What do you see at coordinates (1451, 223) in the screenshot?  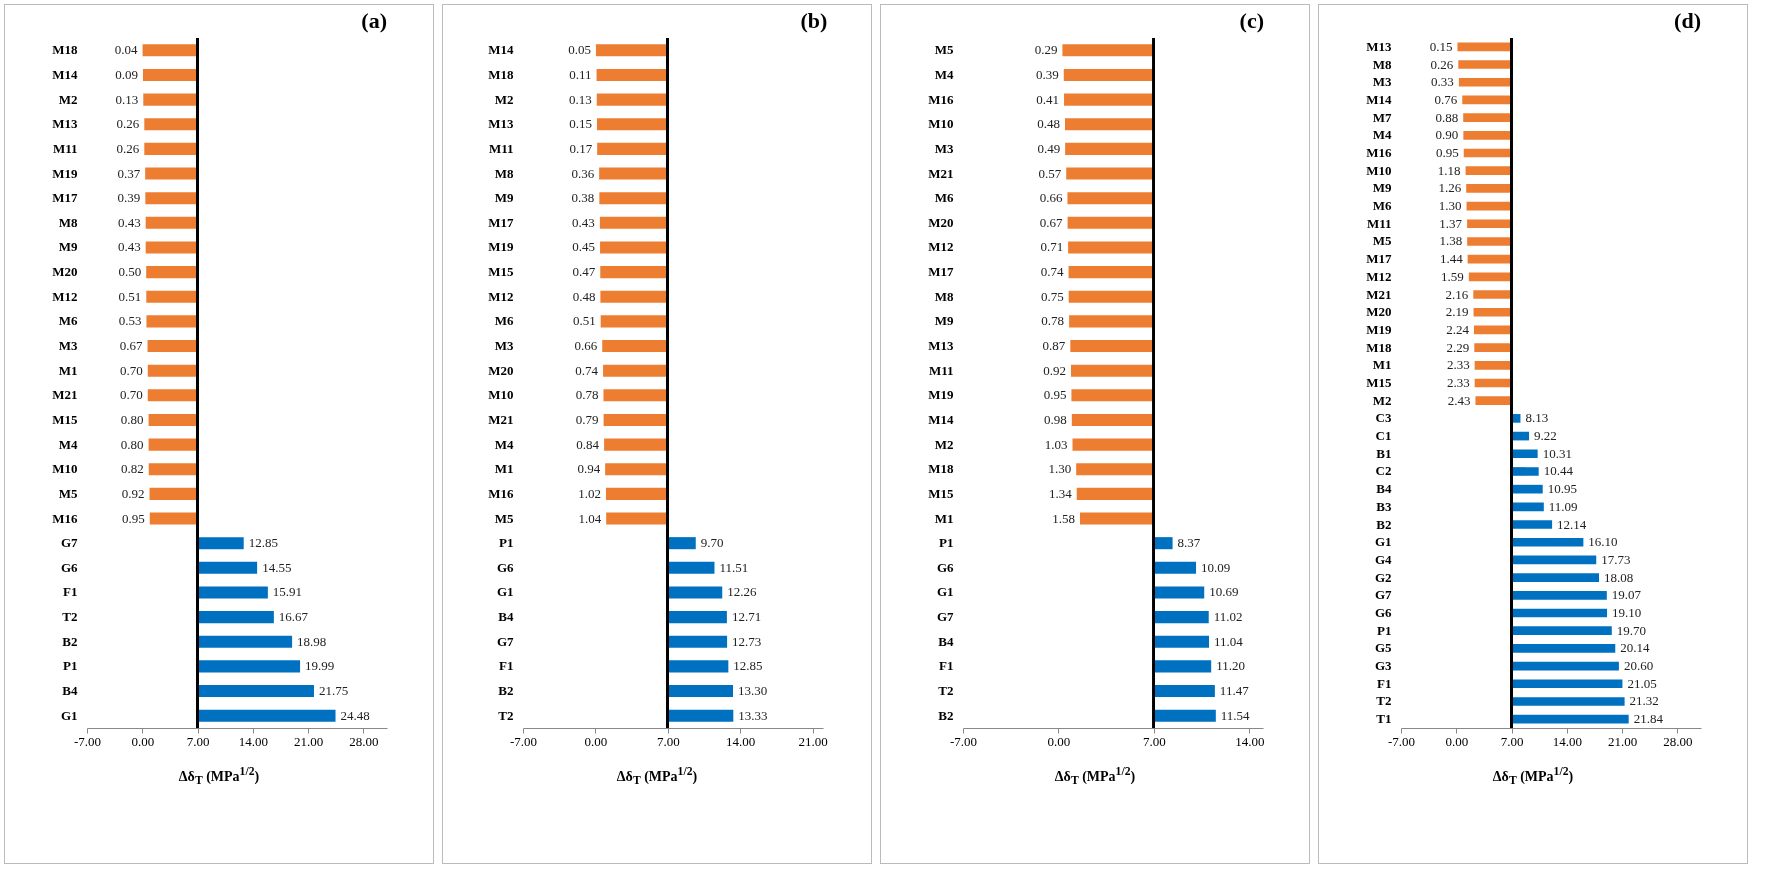 I see `data-label: 1.37` at bounding box center [1451, 223].